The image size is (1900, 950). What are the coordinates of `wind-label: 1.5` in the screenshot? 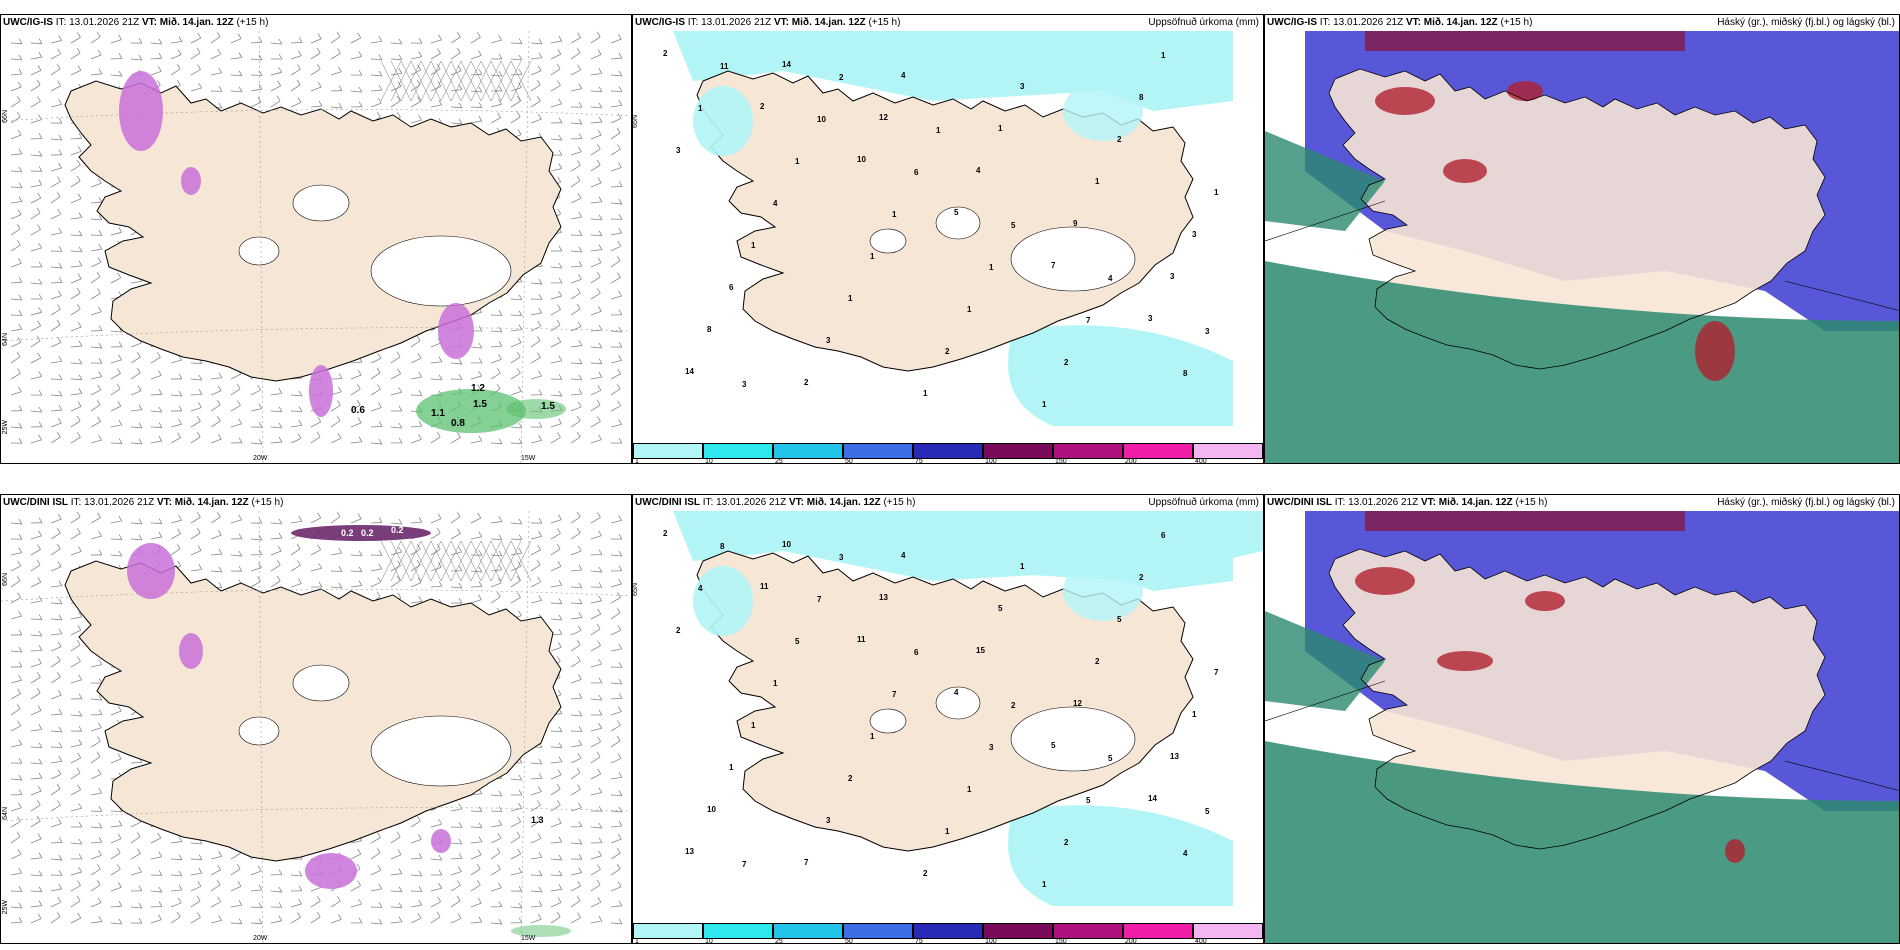 It's located at (480, 404).